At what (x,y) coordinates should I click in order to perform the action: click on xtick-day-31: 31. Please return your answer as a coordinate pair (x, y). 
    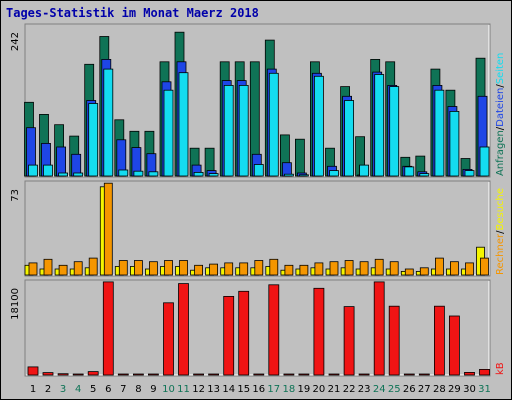
    Looking at the image, I should click on (484, 389).